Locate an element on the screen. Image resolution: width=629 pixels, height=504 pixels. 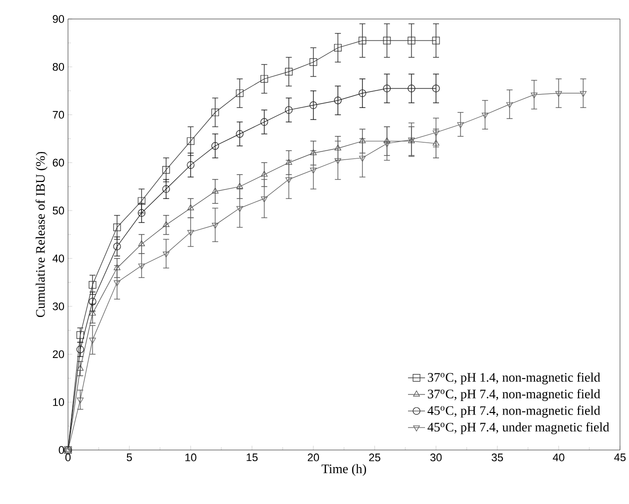
y-tick-label: 0 is located at coordinates (61, 450).